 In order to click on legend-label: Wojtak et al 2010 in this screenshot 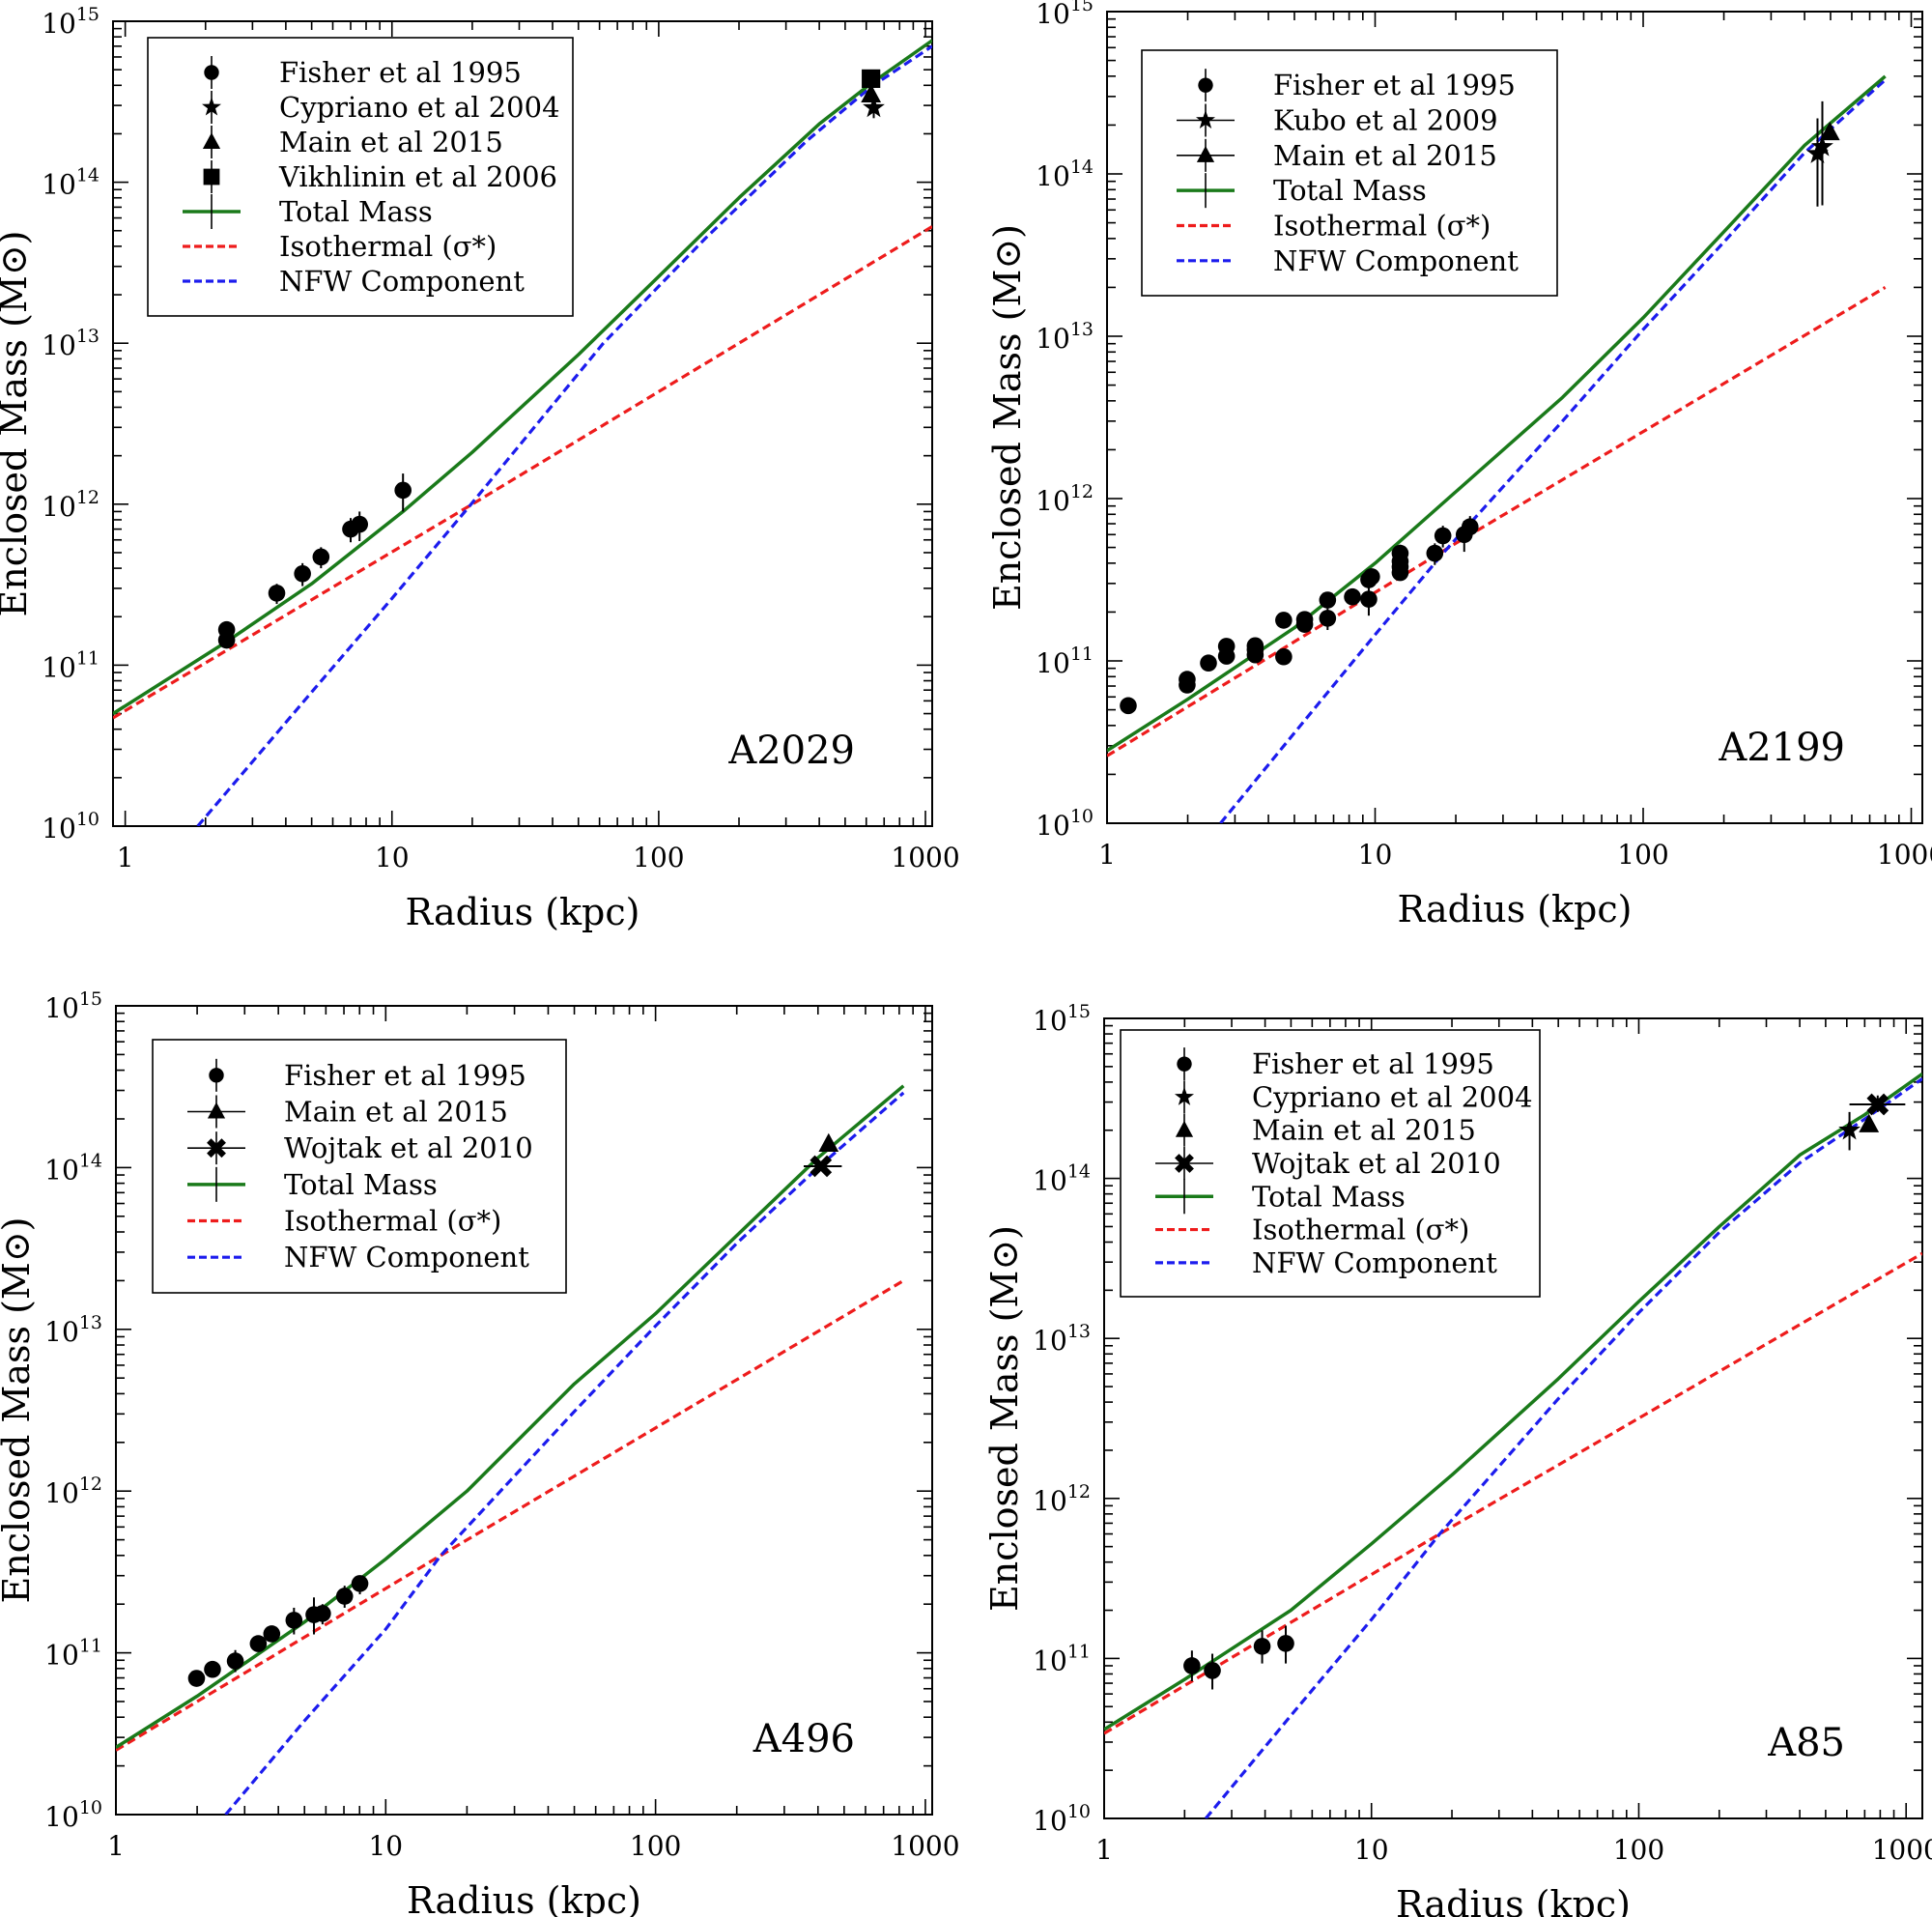, I will do `click(1376, 1163)`.